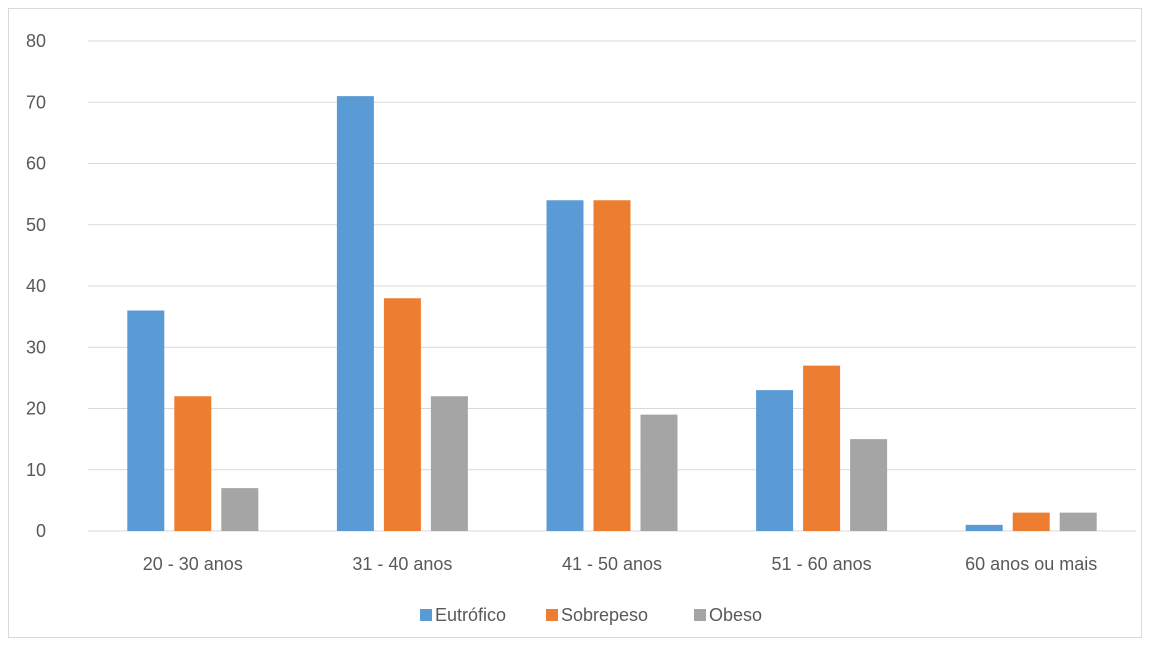 The width and height of the screenshot is (1152, 648). Describe the element at coordinates (612, 564) in the screenshot. I see `x-category-label: 41 - 50 anos` at that location.